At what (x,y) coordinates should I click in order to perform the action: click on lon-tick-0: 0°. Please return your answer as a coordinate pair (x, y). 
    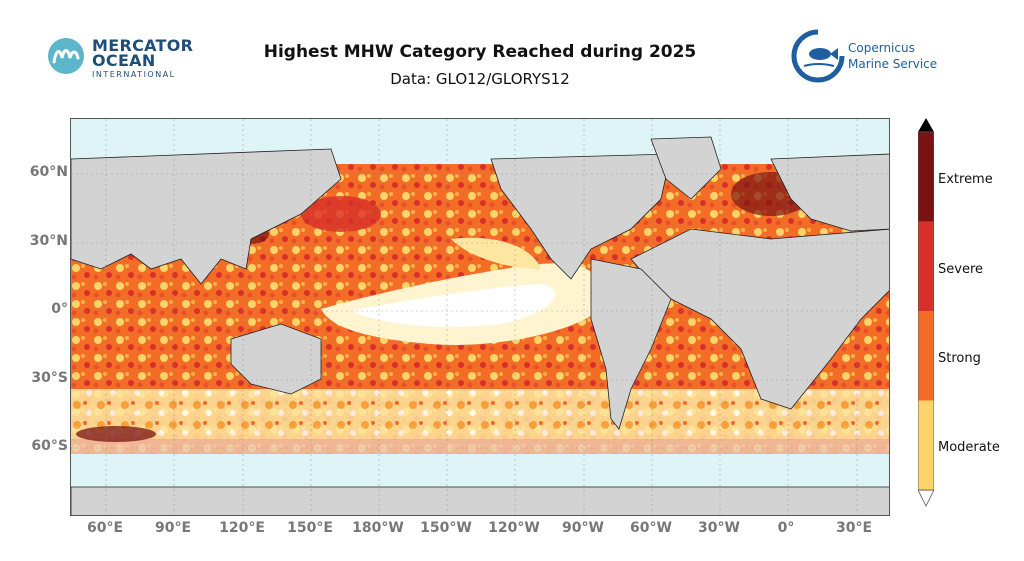
    Looking at the image, I should click on (786, 528).